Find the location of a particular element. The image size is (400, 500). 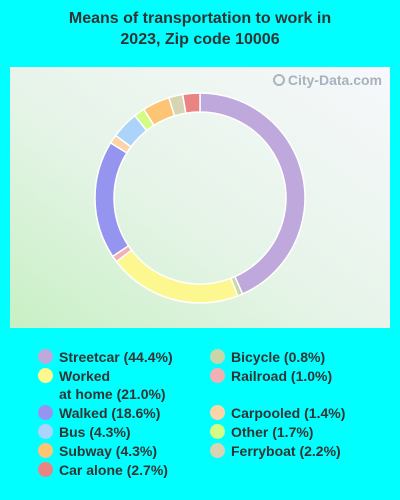

legend-swatch-car-alone is located at coordinates (45, 469).